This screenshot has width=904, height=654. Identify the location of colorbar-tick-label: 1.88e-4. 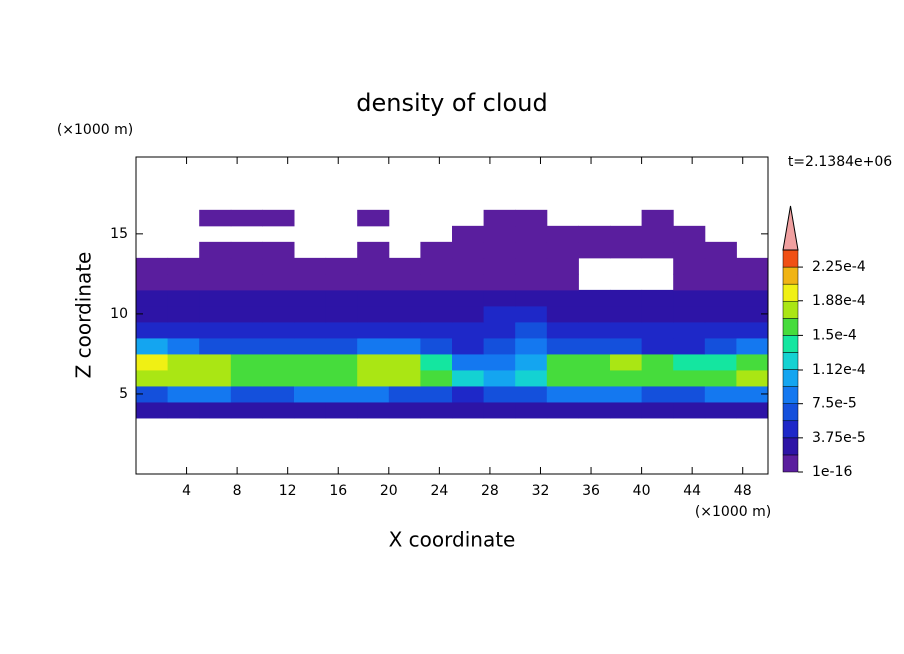
(839, 301).